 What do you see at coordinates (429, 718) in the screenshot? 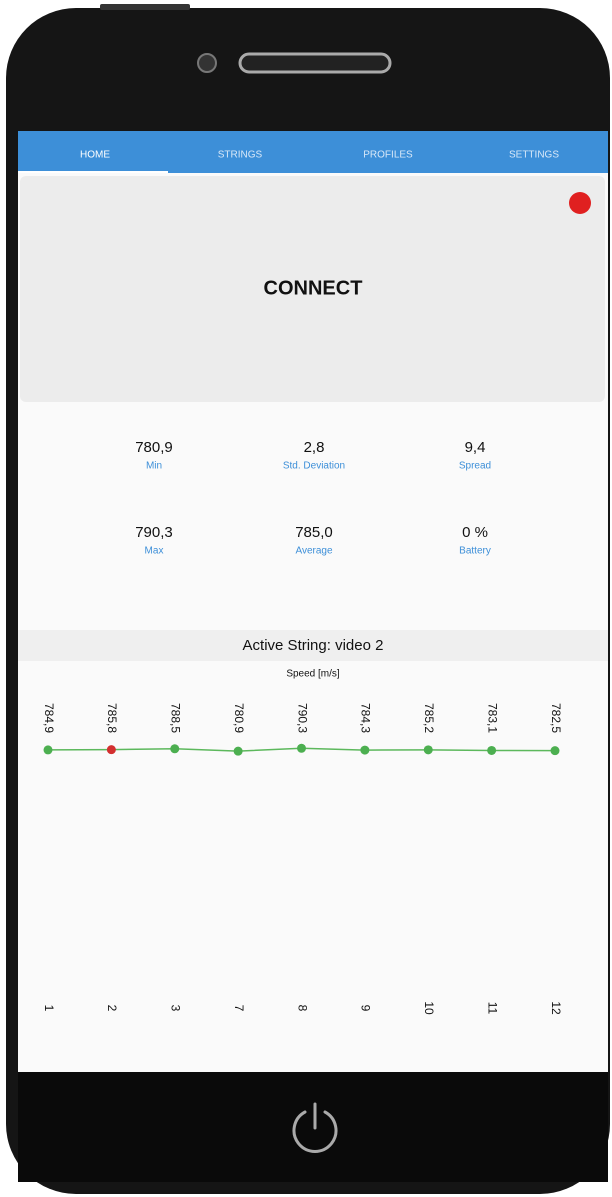
I see `value-label: 785,2` at bounding box center [429, 718].